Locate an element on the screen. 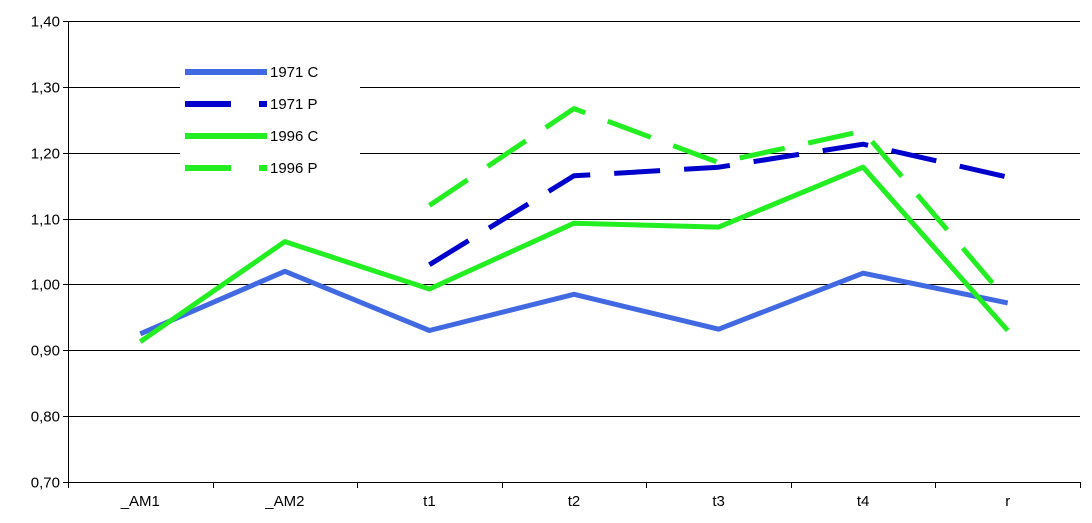 The width and height of the screenshot is (1092, 523). y-tick-label: 1,30 is located at coordinates (45, 88).